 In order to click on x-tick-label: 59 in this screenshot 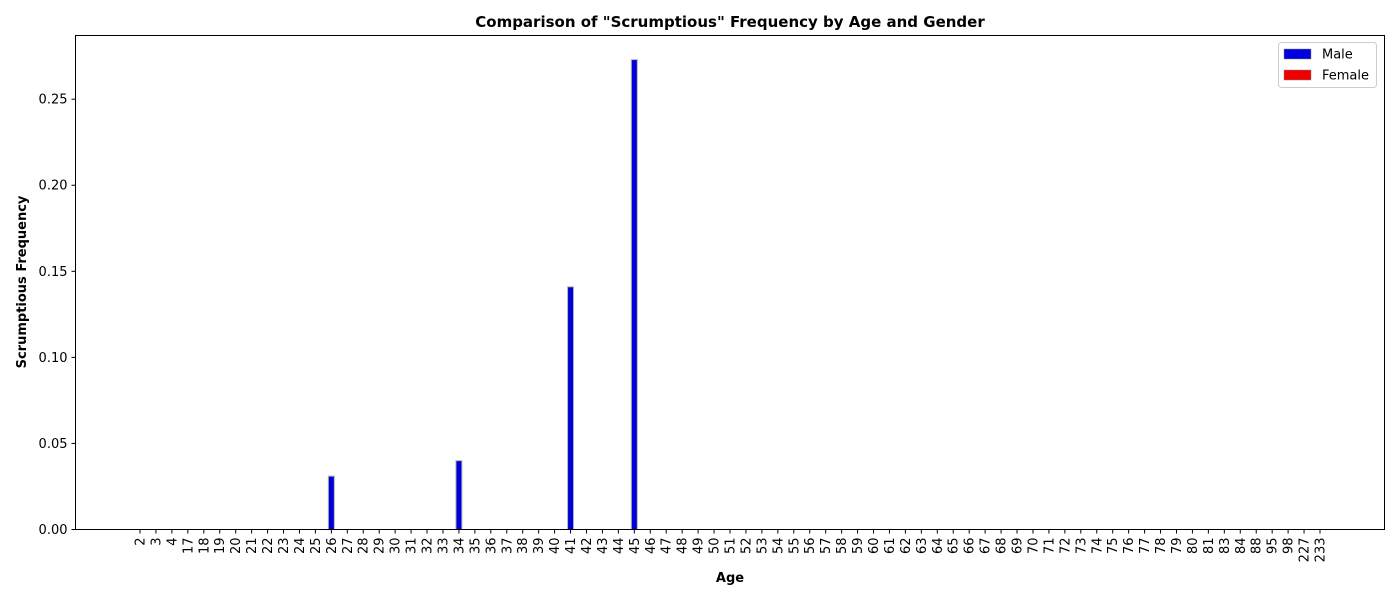, I will do `click(858, 546)`.